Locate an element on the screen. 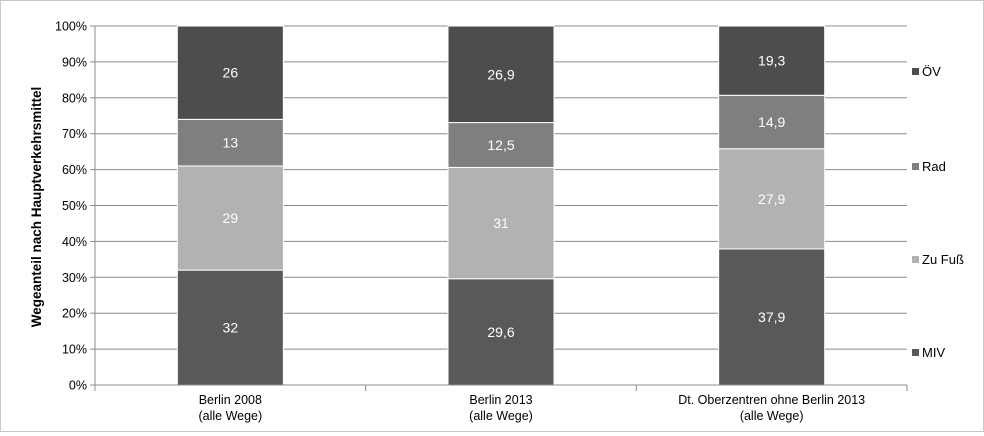 Image resolution: width=984 pixels, height=436 pixels. data-label: 29 is located at coordinates (231, 218).